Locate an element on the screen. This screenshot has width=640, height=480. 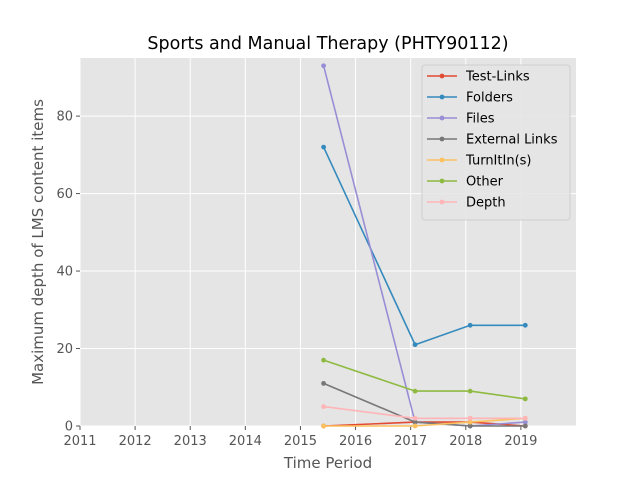
legend-entry-label: Folders is located at coordinates (489, 98).